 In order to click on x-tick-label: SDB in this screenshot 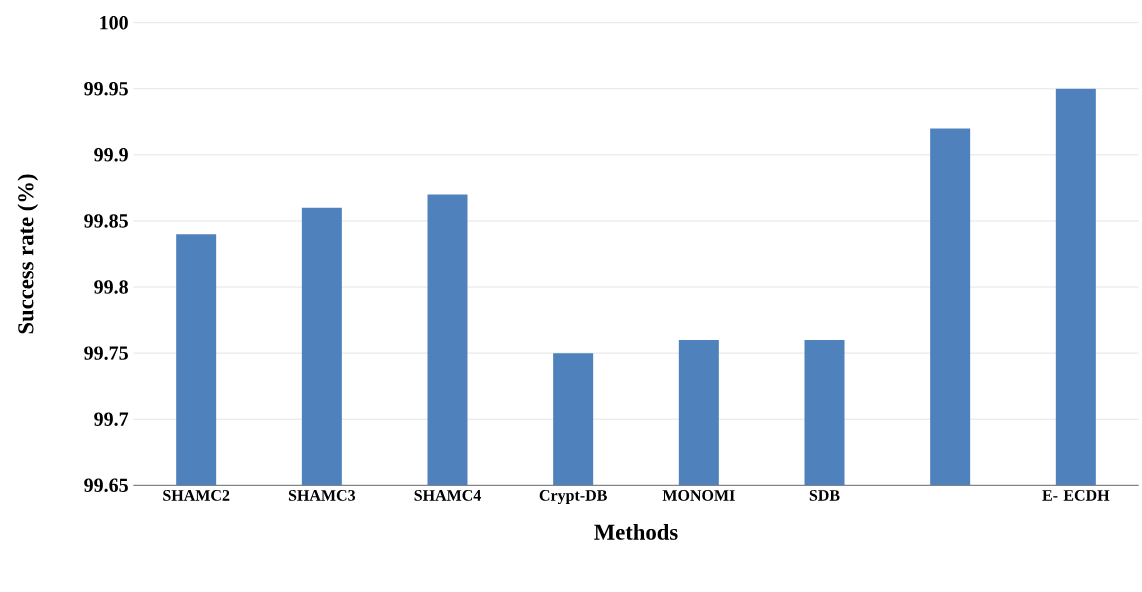, I will do `click(824, 495)`.